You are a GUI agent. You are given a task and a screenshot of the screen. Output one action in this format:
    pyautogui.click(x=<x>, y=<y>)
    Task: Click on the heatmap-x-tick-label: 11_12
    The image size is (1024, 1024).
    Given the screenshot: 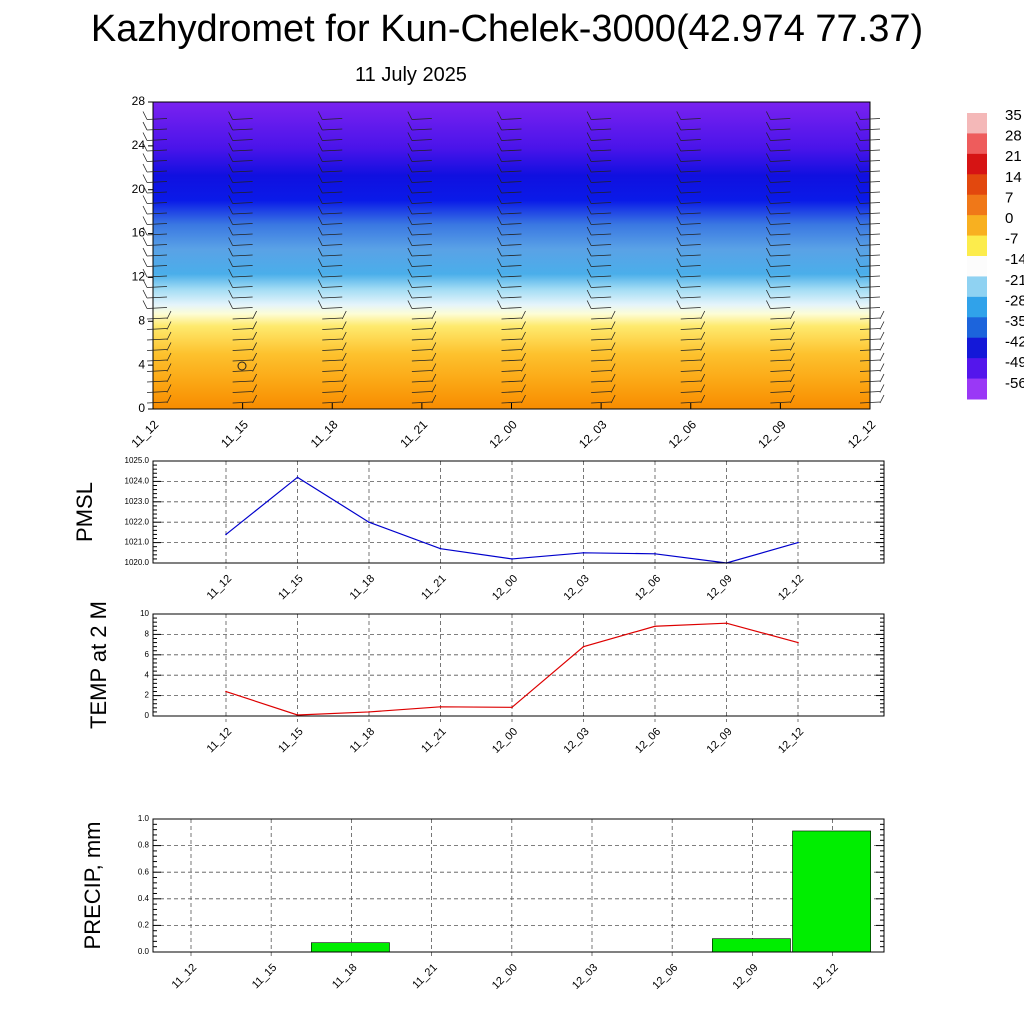 What is the action you would take?
    pyautogui.click(x=144, y=433)
    